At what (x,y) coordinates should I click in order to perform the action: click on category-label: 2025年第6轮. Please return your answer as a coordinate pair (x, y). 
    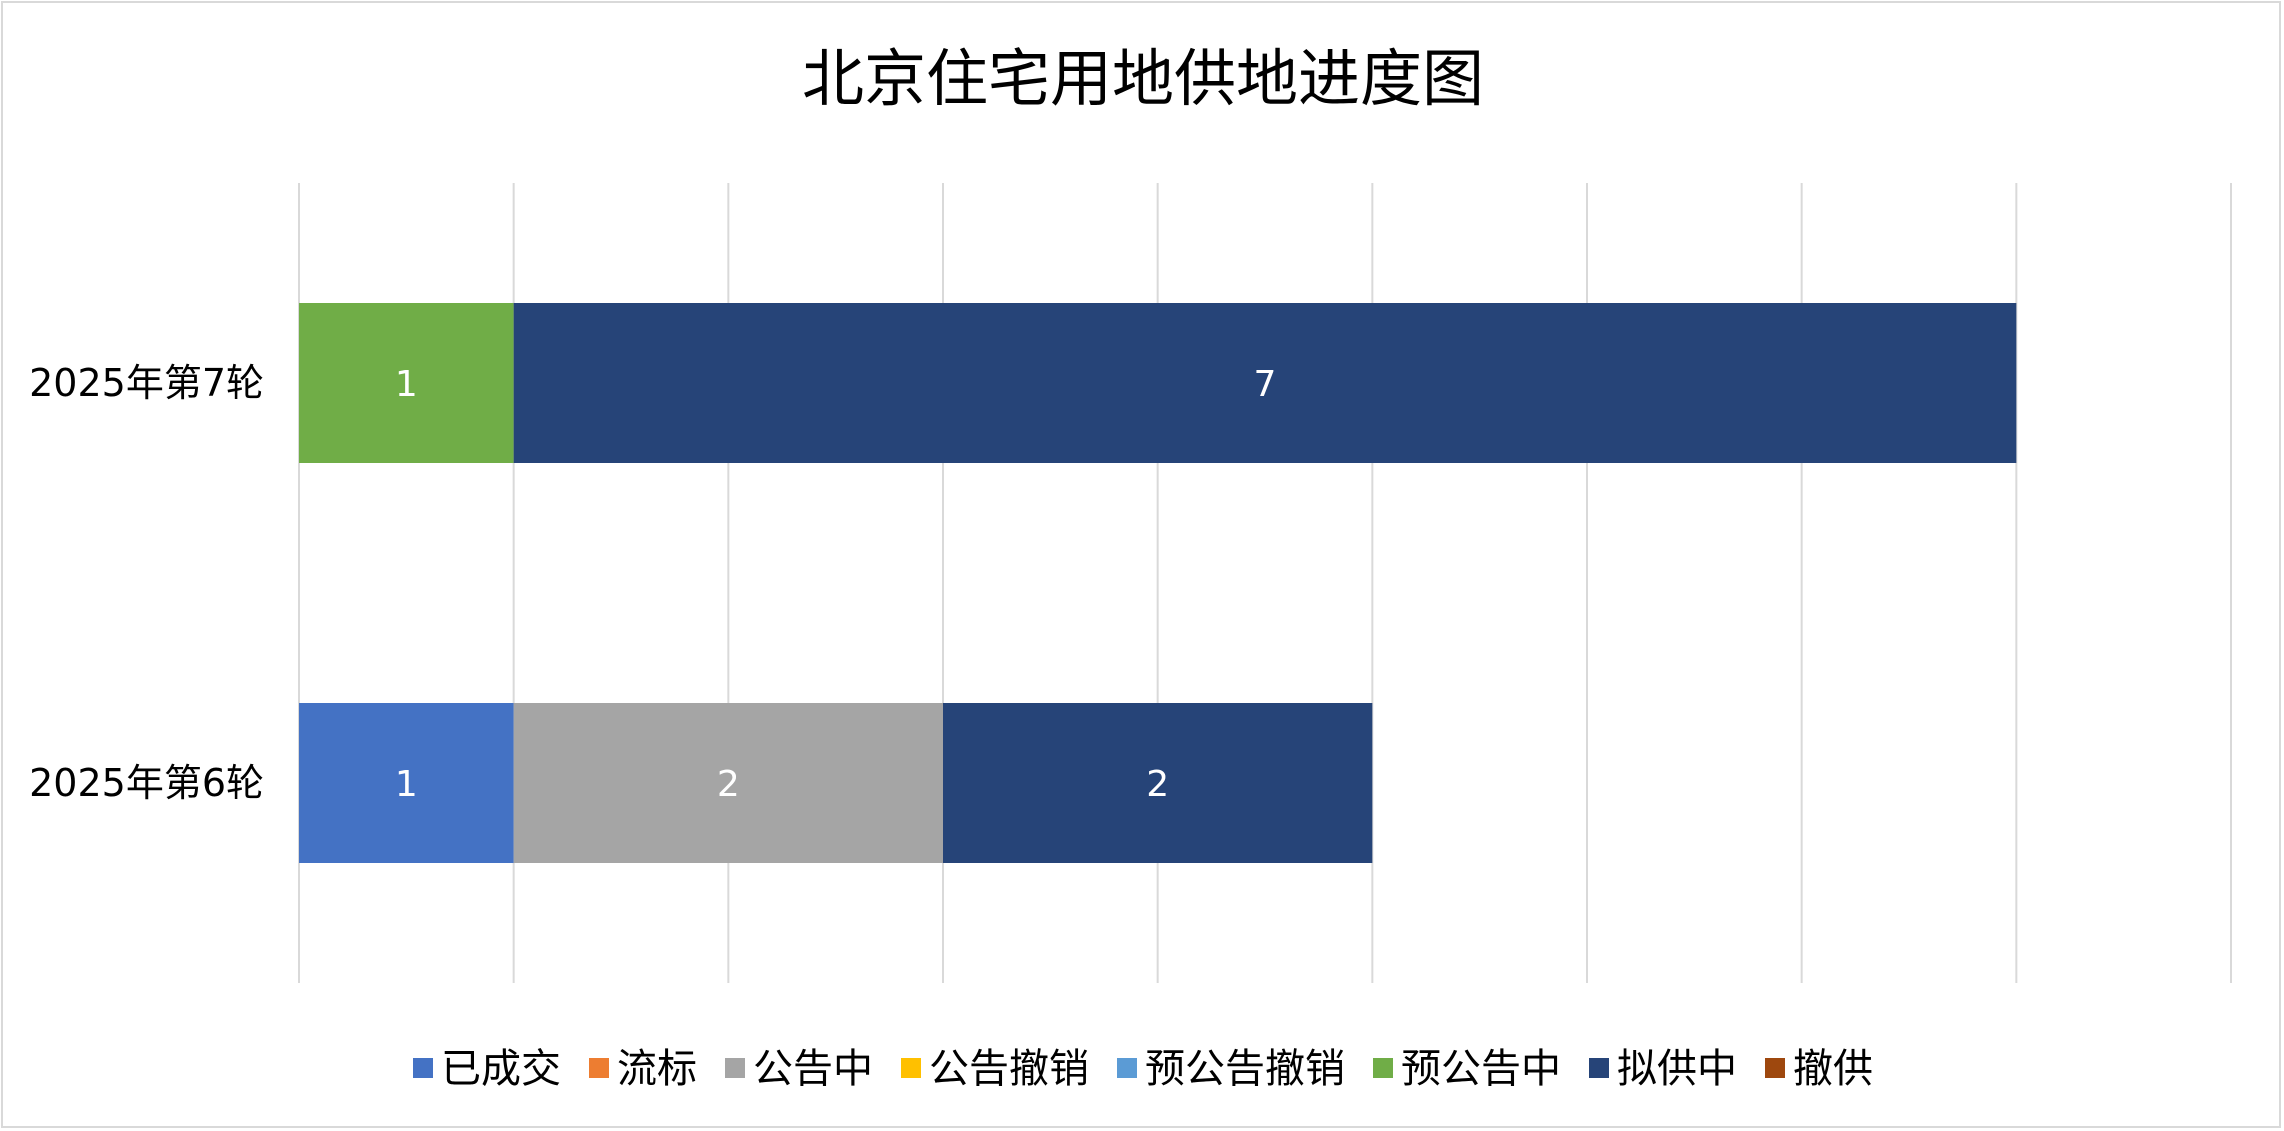
    Looking at the image, I should click on (146, 783).